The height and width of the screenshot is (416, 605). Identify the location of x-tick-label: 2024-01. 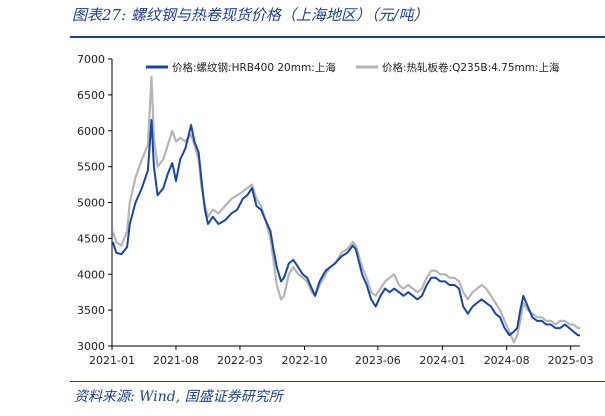
(442, 360).